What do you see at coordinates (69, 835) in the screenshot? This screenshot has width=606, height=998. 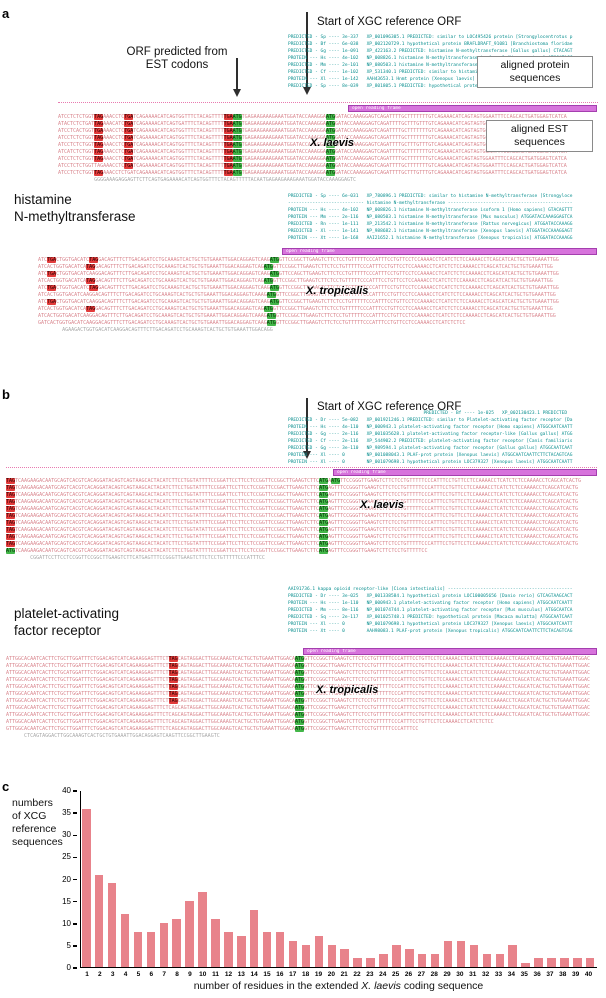 I see `y-tick: 30` at bounding box center [69, 835].